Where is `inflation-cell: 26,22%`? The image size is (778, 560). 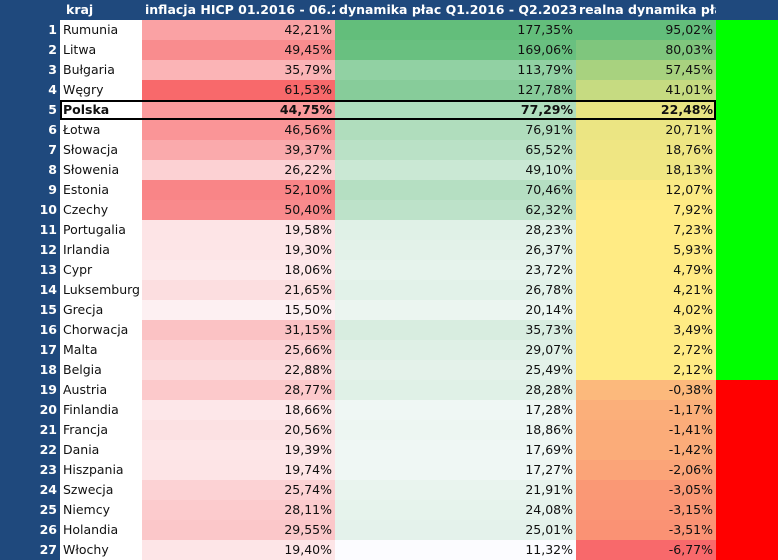 inflation-cell: 26,22% is located at coordinates (238, 170).